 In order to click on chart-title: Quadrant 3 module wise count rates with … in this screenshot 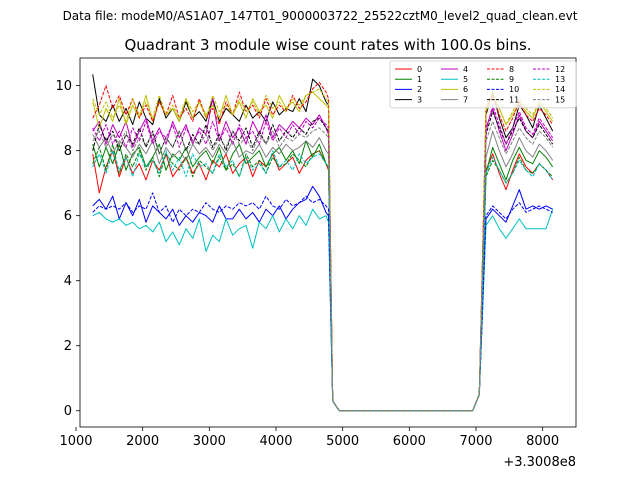, I will do `click(327, 45)`.